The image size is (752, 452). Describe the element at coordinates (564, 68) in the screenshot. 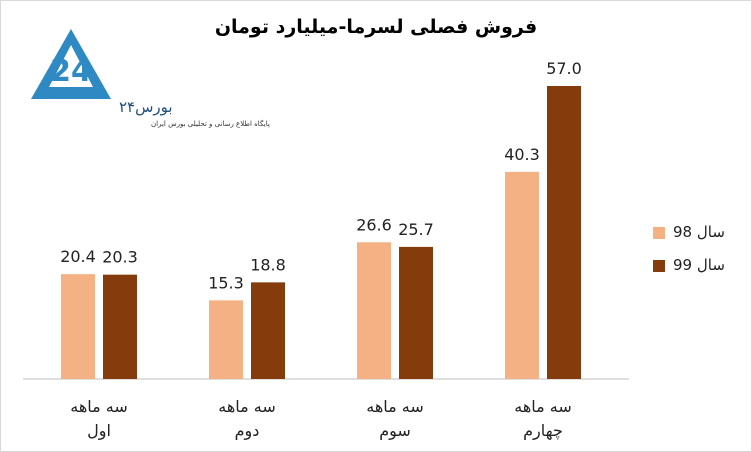

I see `value-label: 57.0` at that location.